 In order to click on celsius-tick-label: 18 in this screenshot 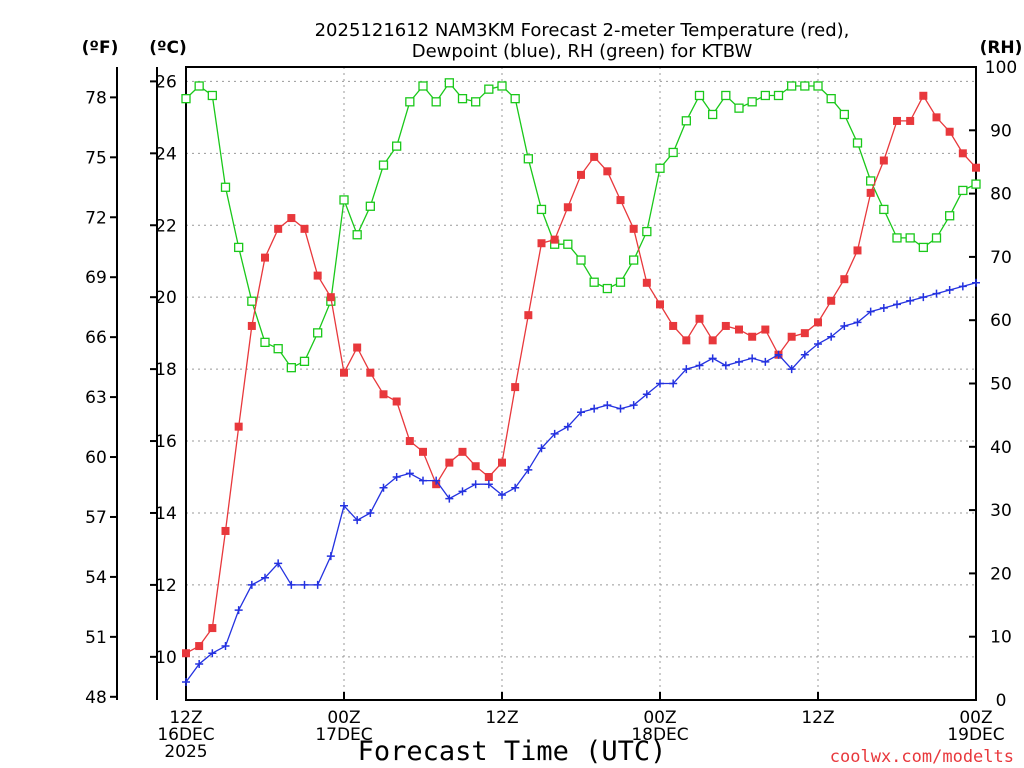, I will do `click(166, 370)`.